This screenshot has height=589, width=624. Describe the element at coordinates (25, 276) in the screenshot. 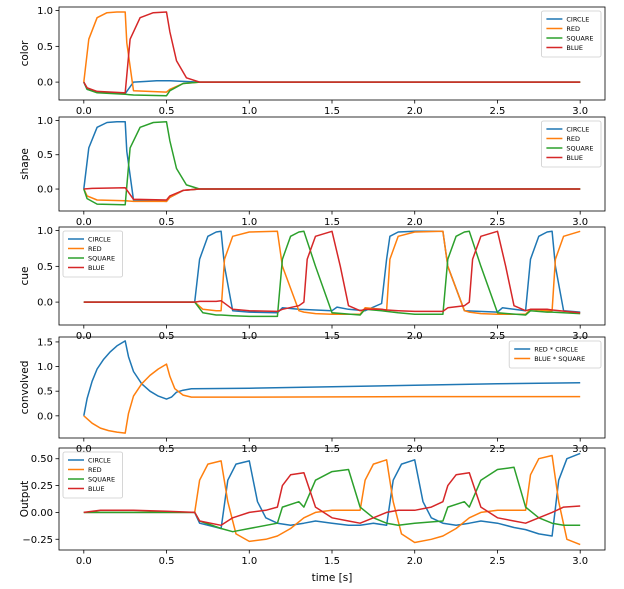

I see `y-axis-label: cue` at that location.